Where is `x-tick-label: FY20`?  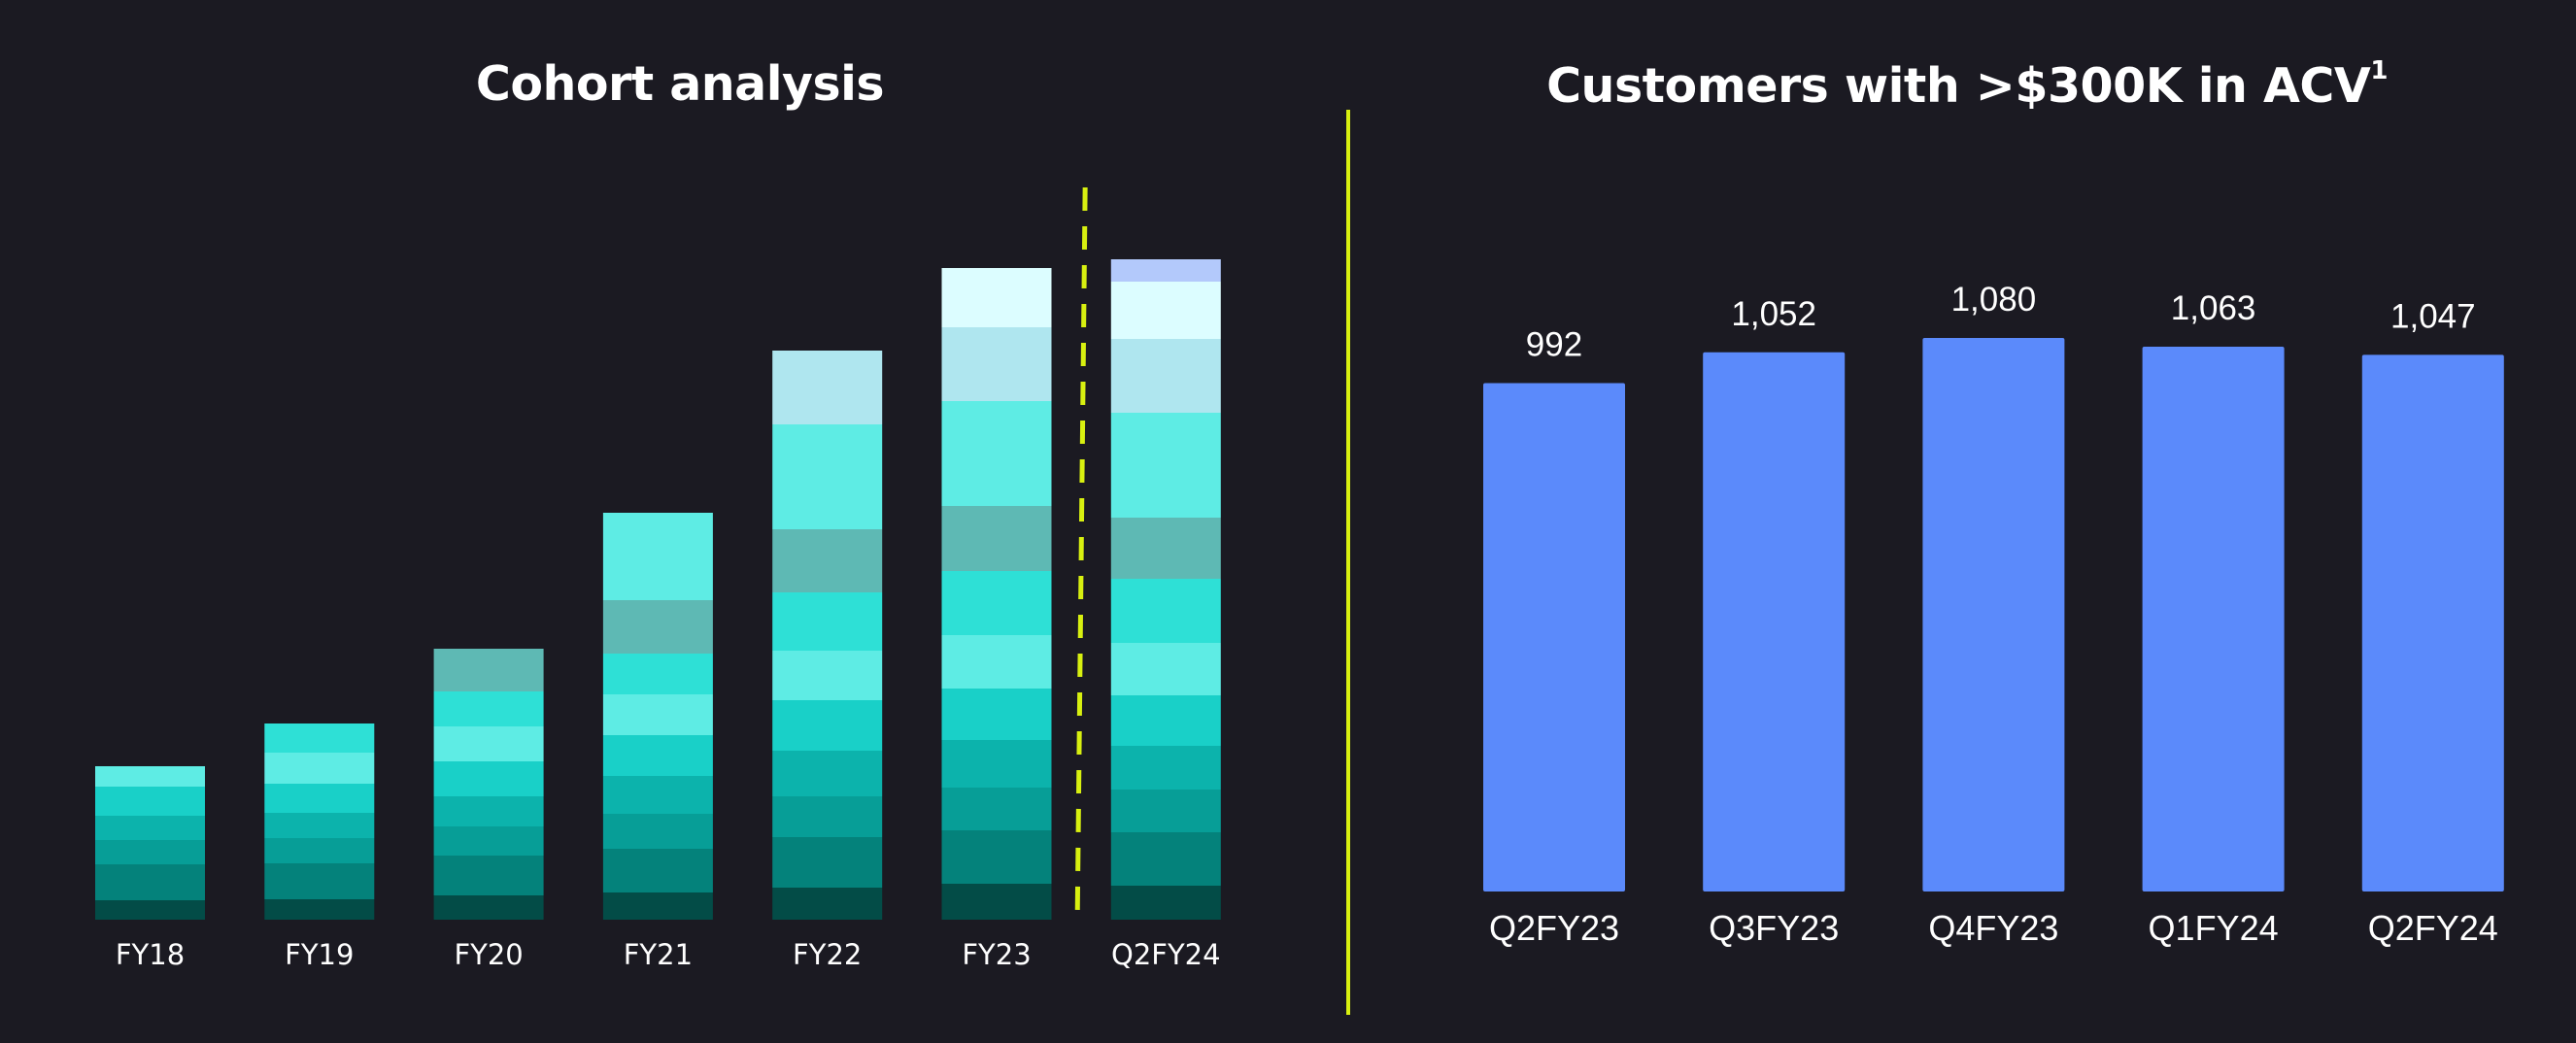 x-tick-label: FY20 is located at coordinates (488, 954).